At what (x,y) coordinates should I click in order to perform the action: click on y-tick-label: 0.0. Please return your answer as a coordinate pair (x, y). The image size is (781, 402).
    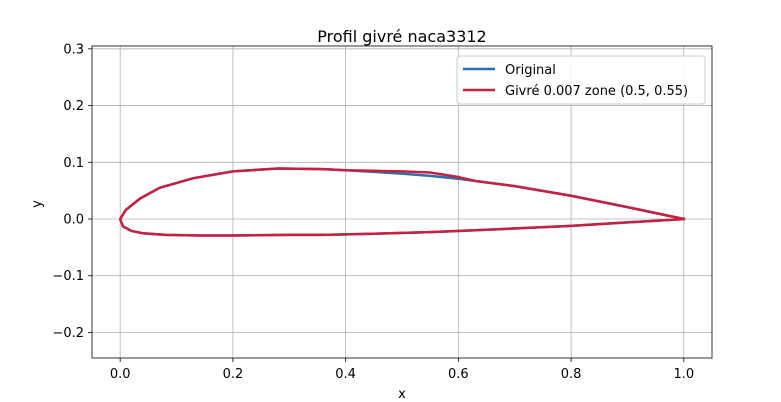
    Looking at the image, I should click on (73, 220).